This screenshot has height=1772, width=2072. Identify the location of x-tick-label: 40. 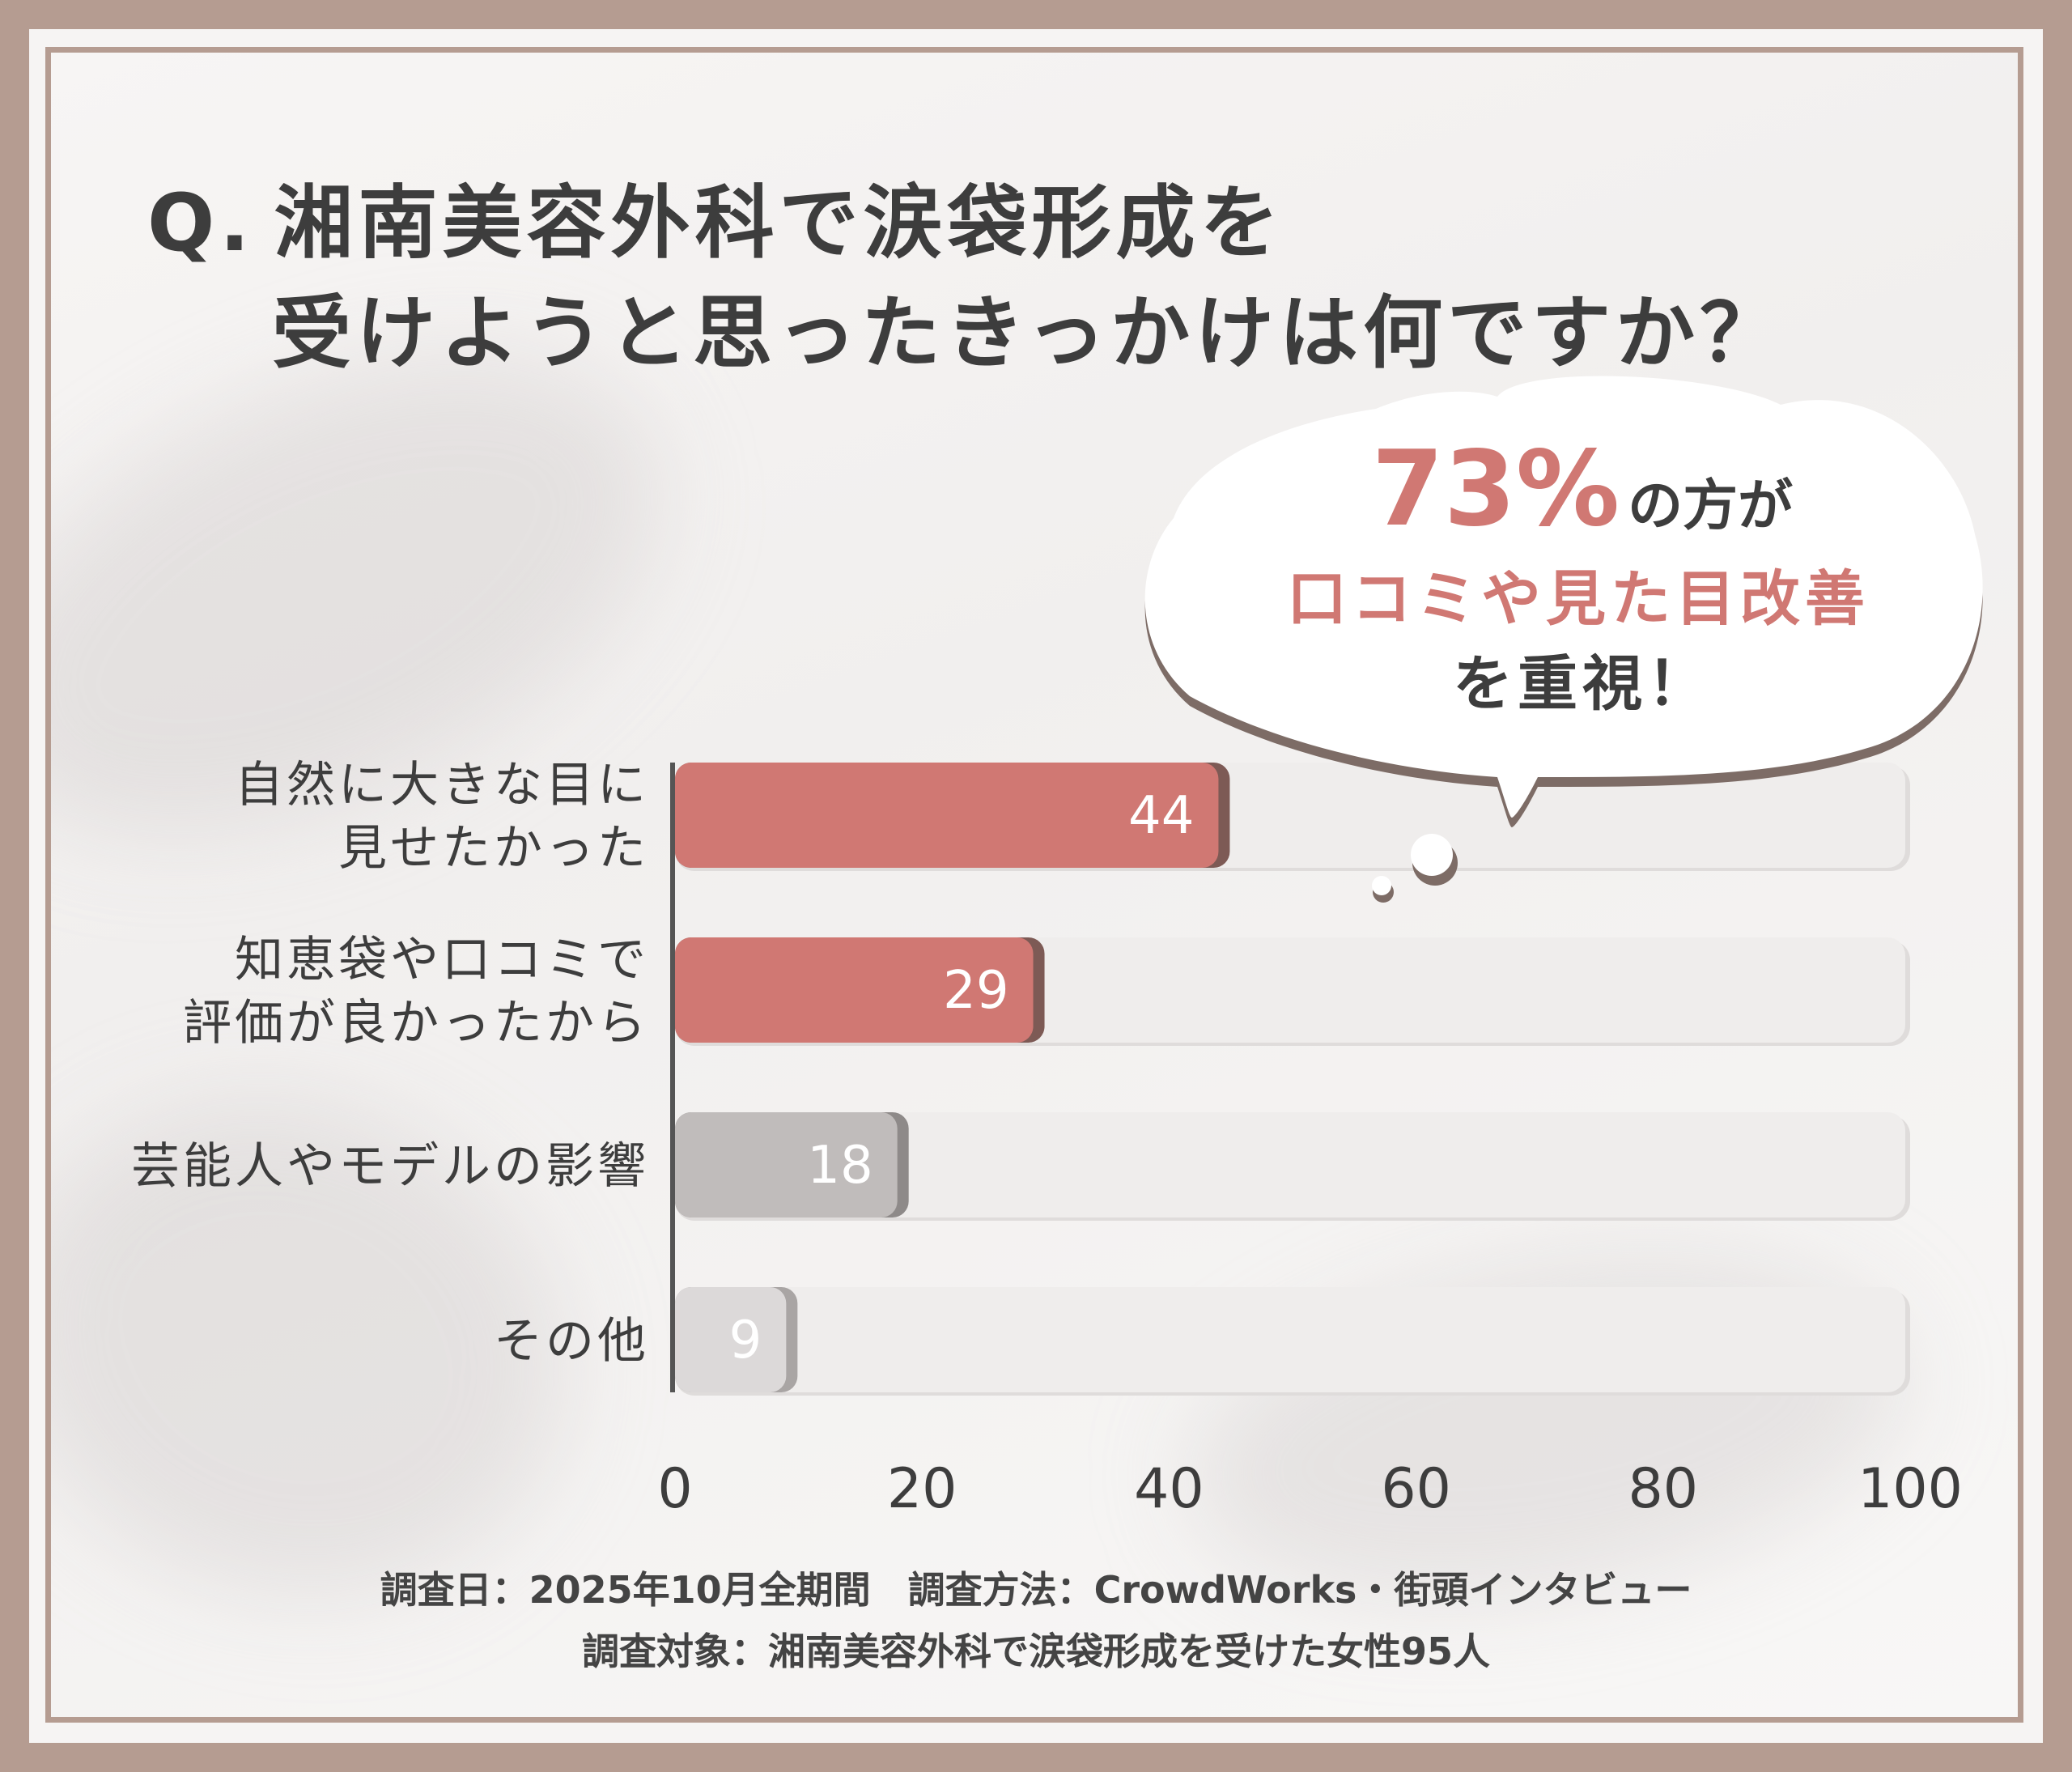
(1169, 1489).